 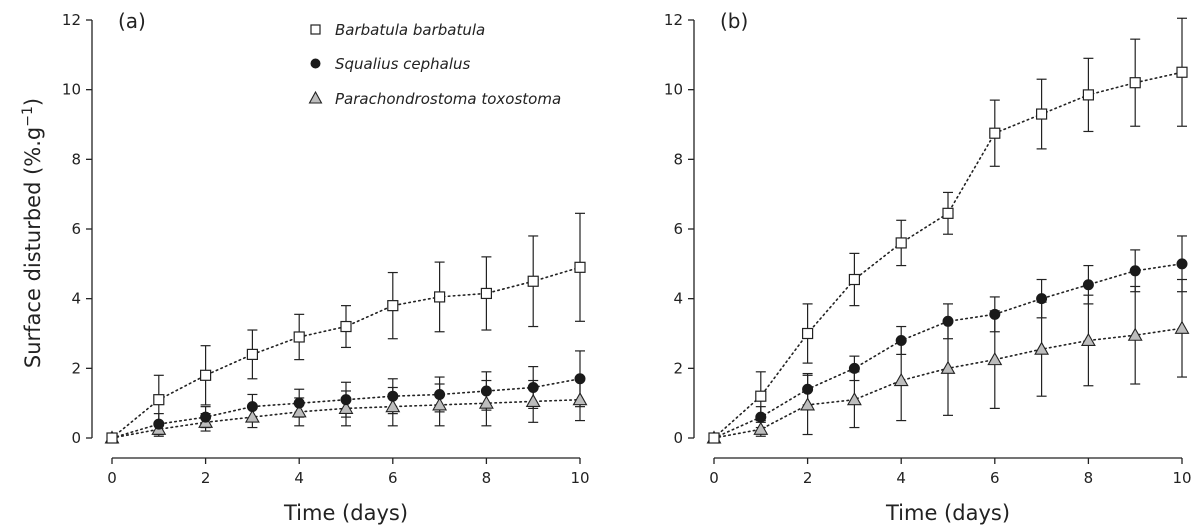 What do you see at coordinates (714, 478) in the screenshot?
I see `x-tick-label-b: 0` at bounding box center [714, 478].